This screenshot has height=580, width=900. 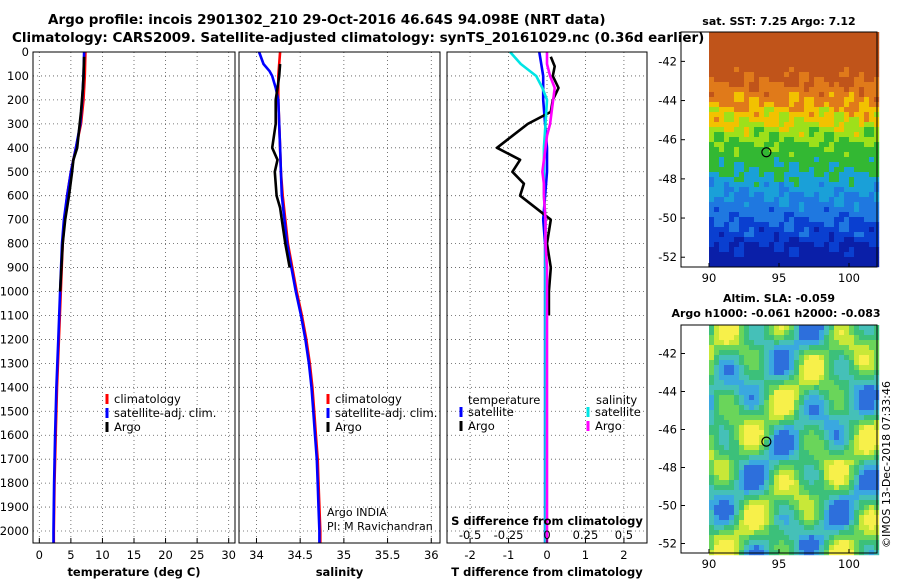 I want to click on x-tick-label: 36, so click(x=431, y=555).